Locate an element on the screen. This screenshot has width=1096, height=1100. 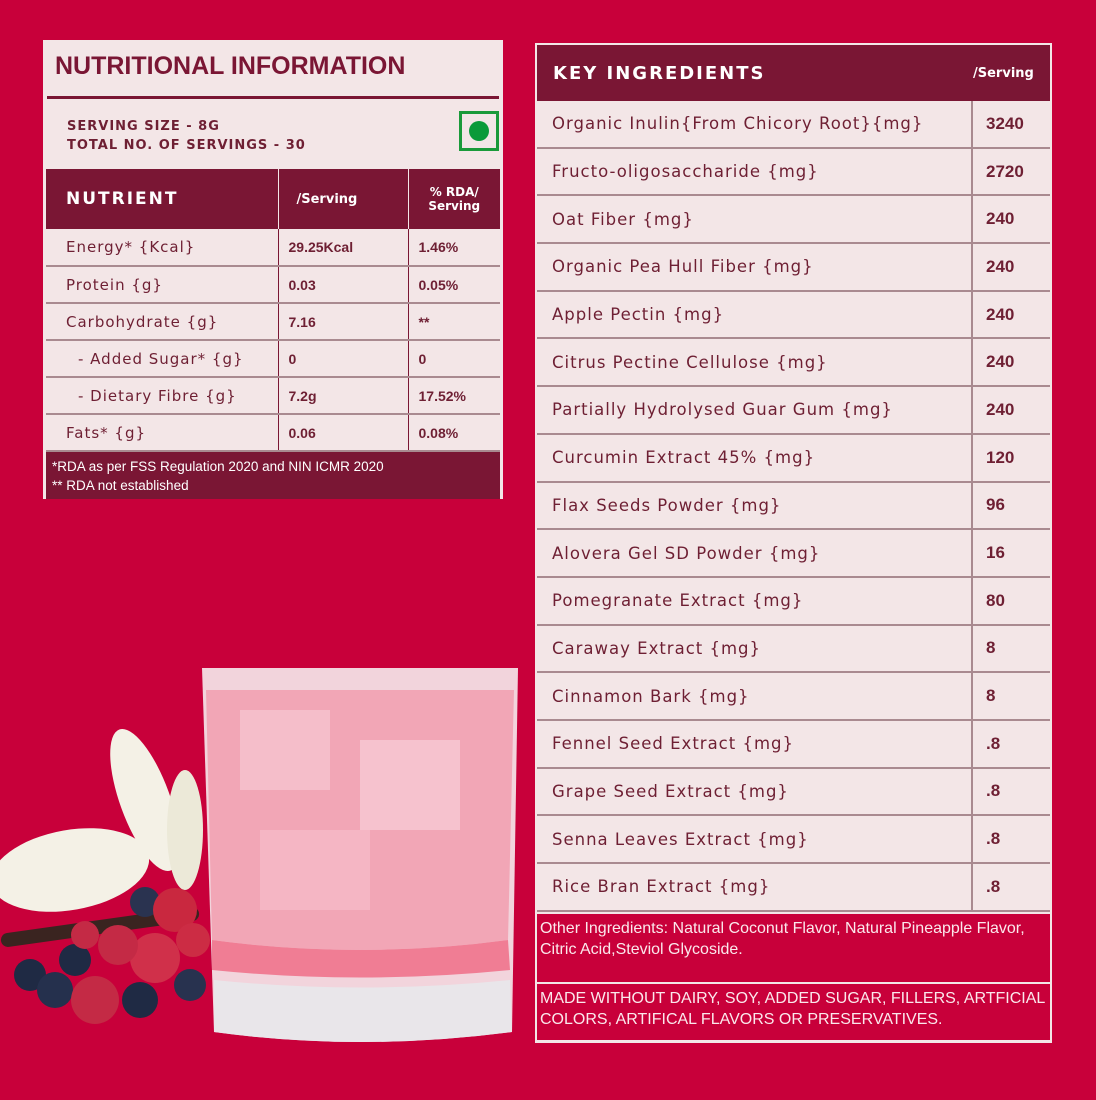
ingredient-row: Grape Seed Extract {mg} .8 is located at coordinates (793, 792).